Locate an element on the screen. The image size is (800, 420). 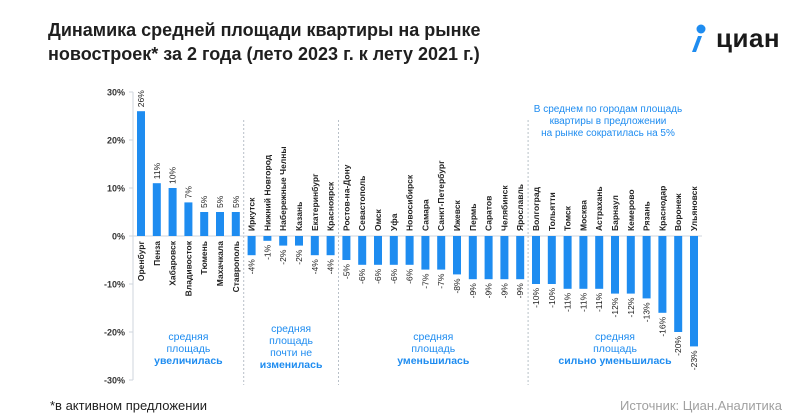
group-label: средняя площадь уменьшилась is located at coordinates (433, 349).